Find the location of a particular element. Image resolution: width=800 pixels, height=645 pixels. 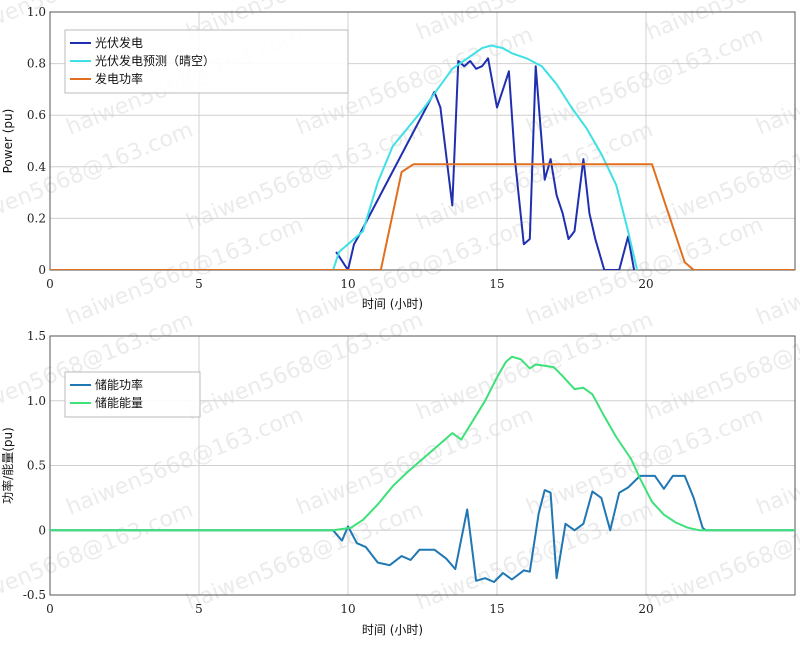

y-tick-label: 1.5 is located at coordinates (36, 336).